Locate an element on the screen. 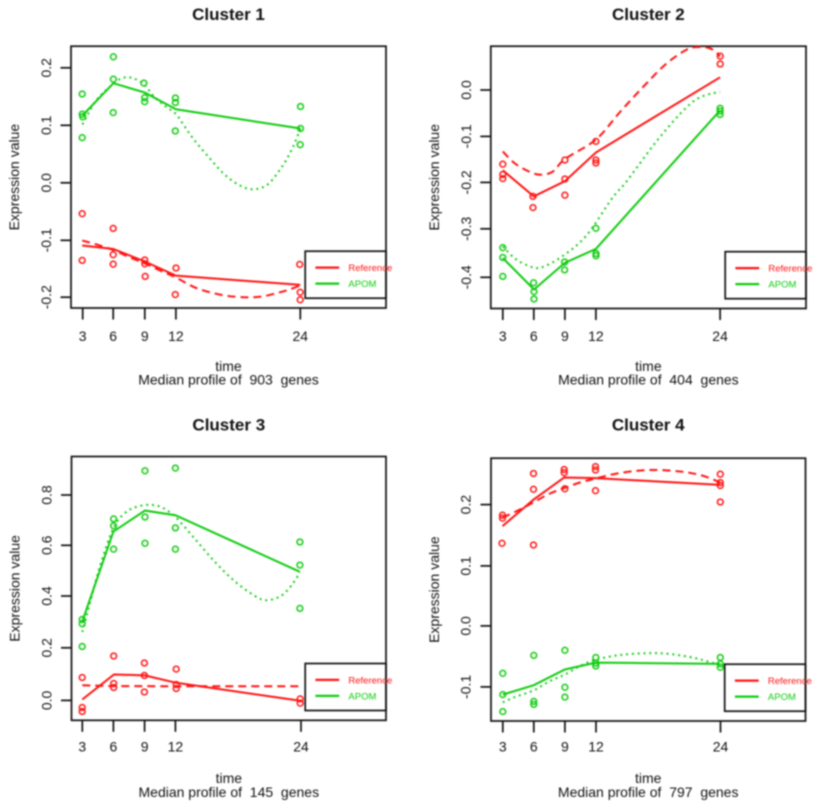 The image size is (819, 808). svg-text: Median profile of 404 genes is located at coordinates (648, 380).